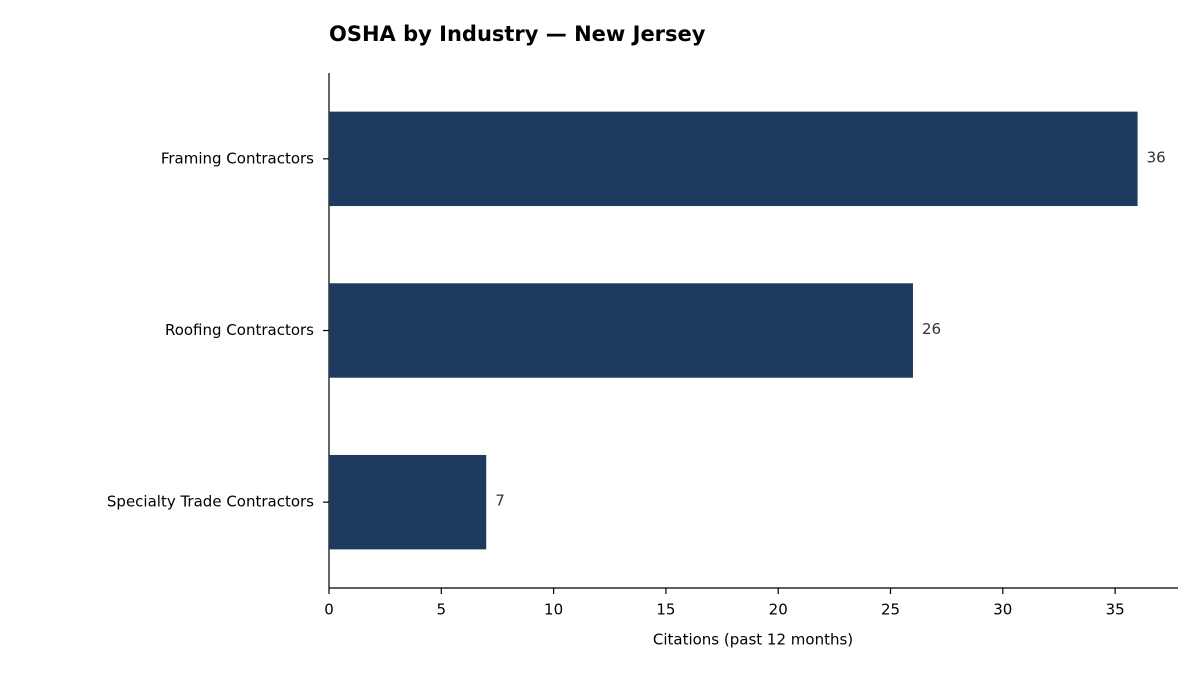 This screenshot has height=675, width=1200. What do you see at coordinates (665, 610) in the screenshot?
I see `x-tick-label: 15` at bounding box center [665, 610].